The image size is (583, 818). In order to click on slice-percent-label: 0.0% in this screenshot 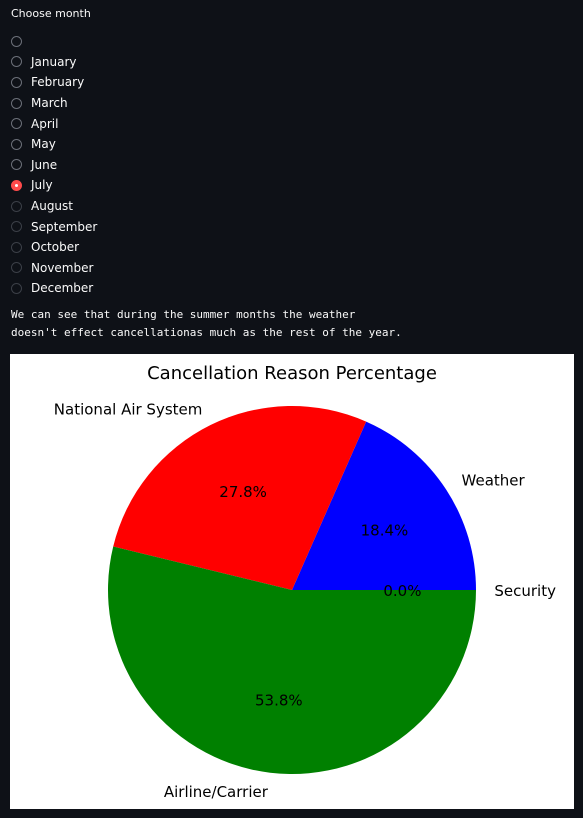, I will do `click(402, 591)`.